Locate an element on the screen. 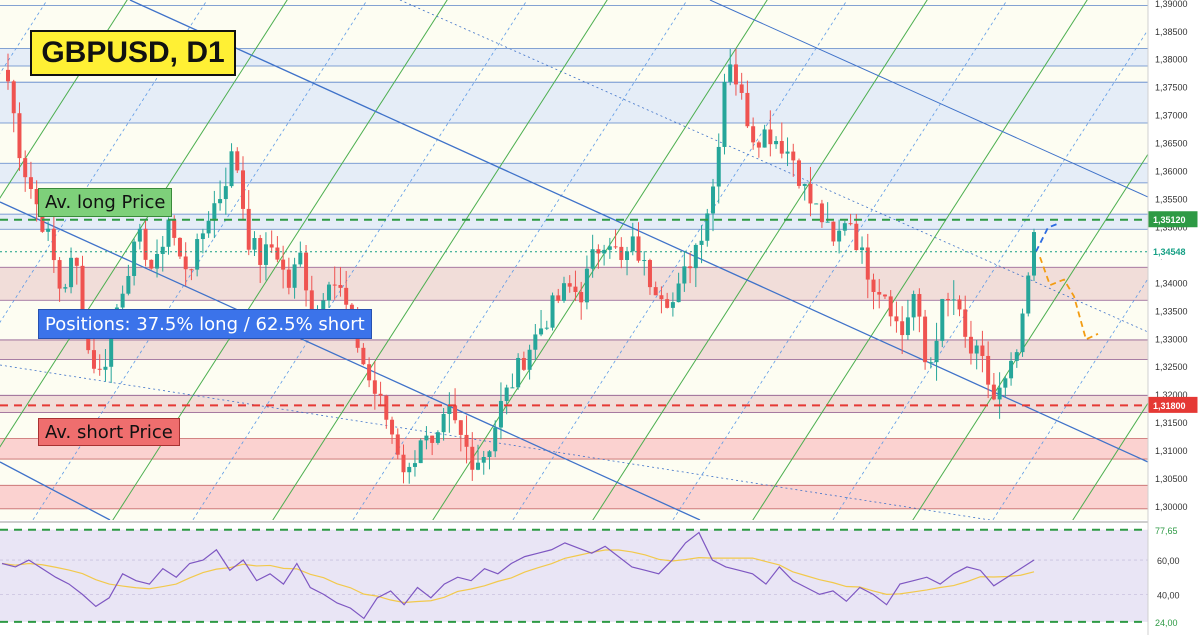 The width and height of the screenshot is (1200, 640). price-marker-label-1: 1,34548 is located at coordinates (1169, 252).